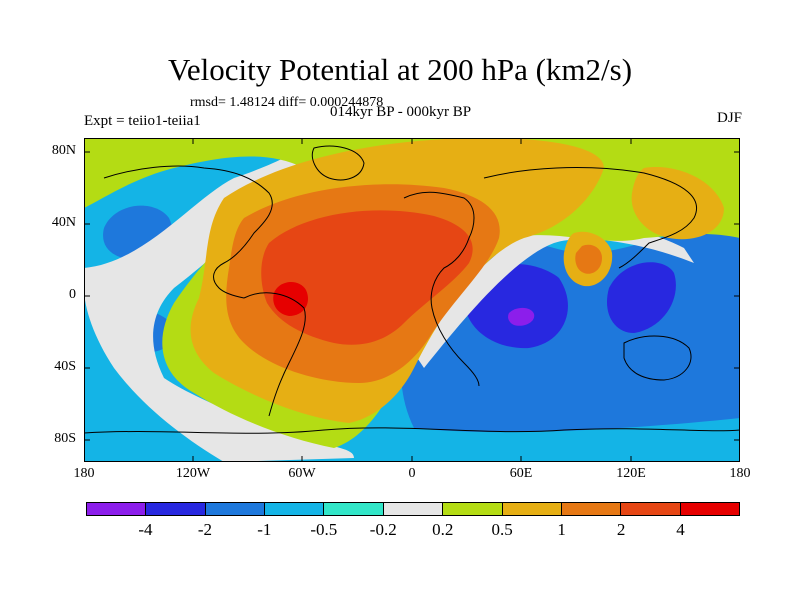  What do you see at coordinates (302, 473) in the screenshot?
I see `lon-label-60w: 60W` at bounding box center [302, 473].